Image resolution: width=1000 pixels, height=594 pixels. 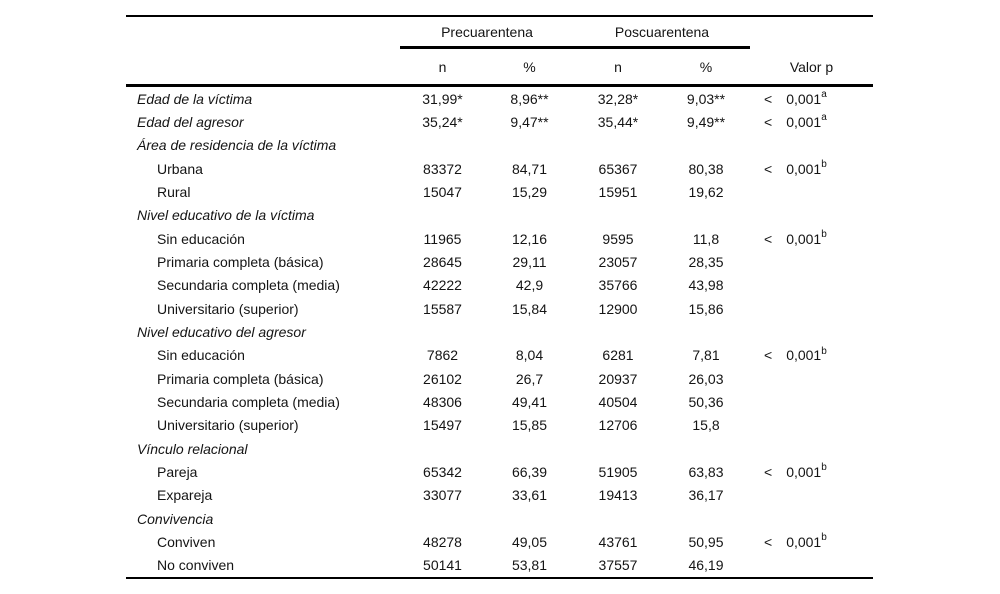 What do you see at coordinates (499, 238) in the screenshot?
I see `table-row: Sin educación 11965 12,16 9595 11,8 <0,001b` at bounding box center [499, 238].